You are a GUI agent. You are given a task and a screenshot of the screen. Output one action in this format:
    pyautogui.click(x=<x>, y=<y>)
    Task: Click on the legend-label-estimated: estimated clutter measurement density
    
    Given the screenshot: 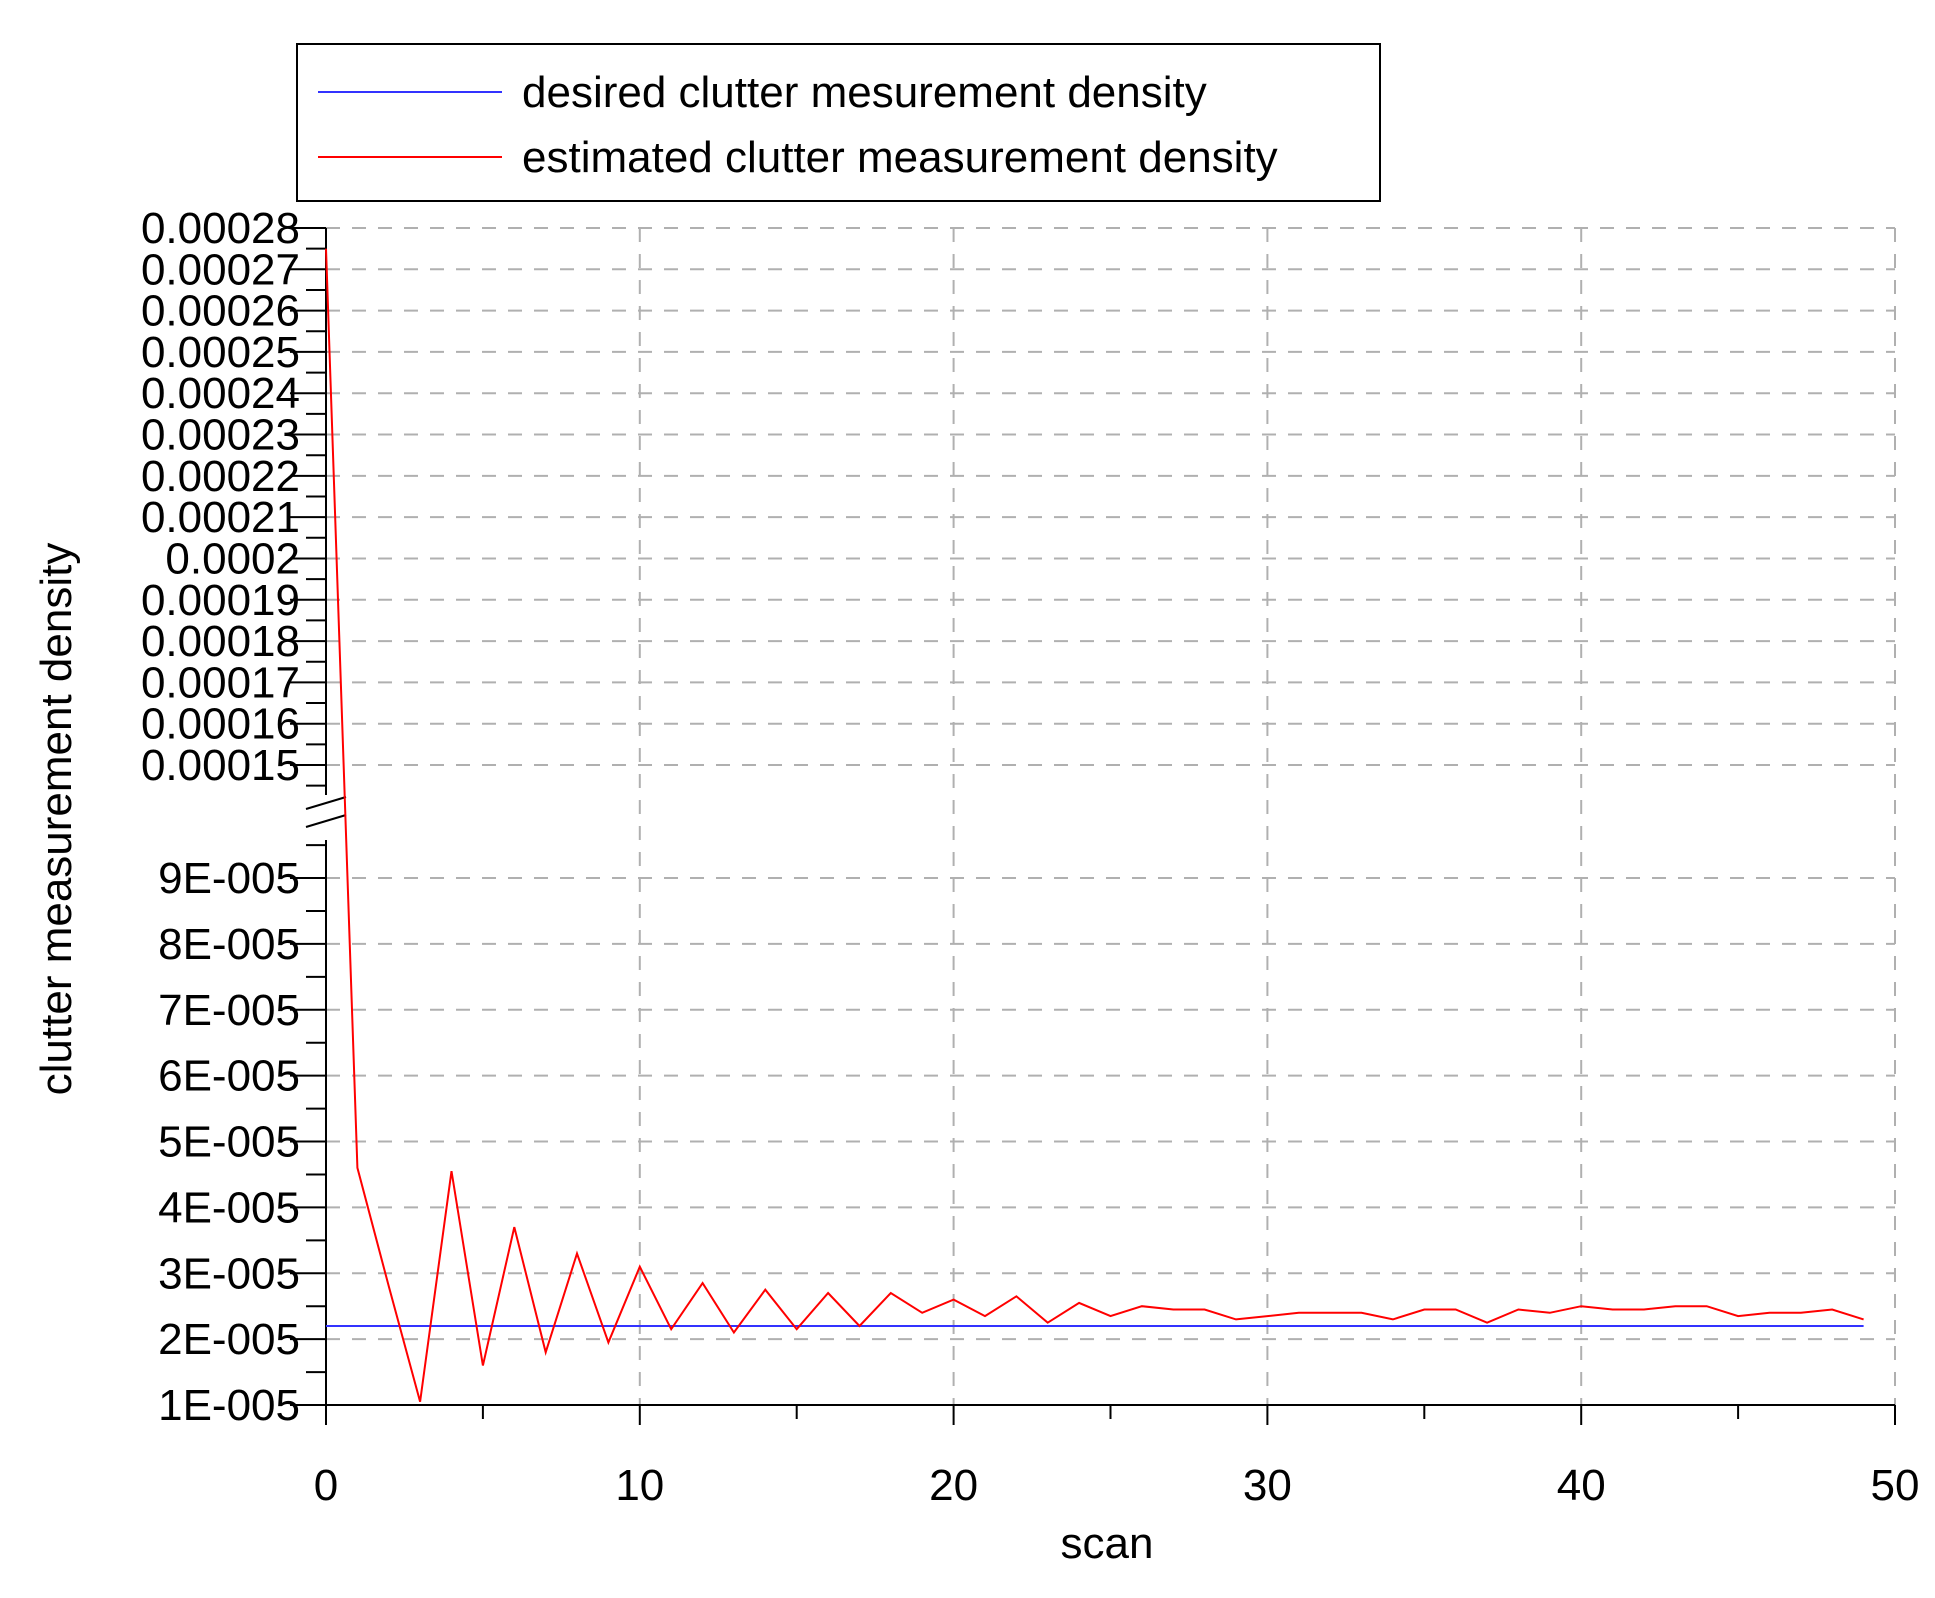 What is the action you would take?
    pyautogui.click(x=900, y=157)
    